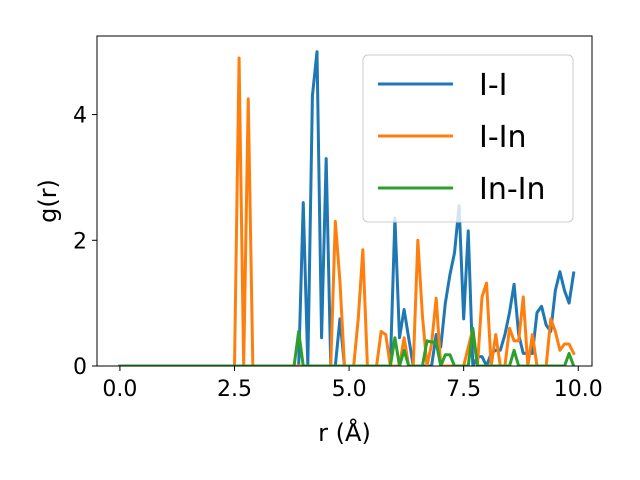  I want to click on legend: I-I I-In In-In, so click(468, 138).